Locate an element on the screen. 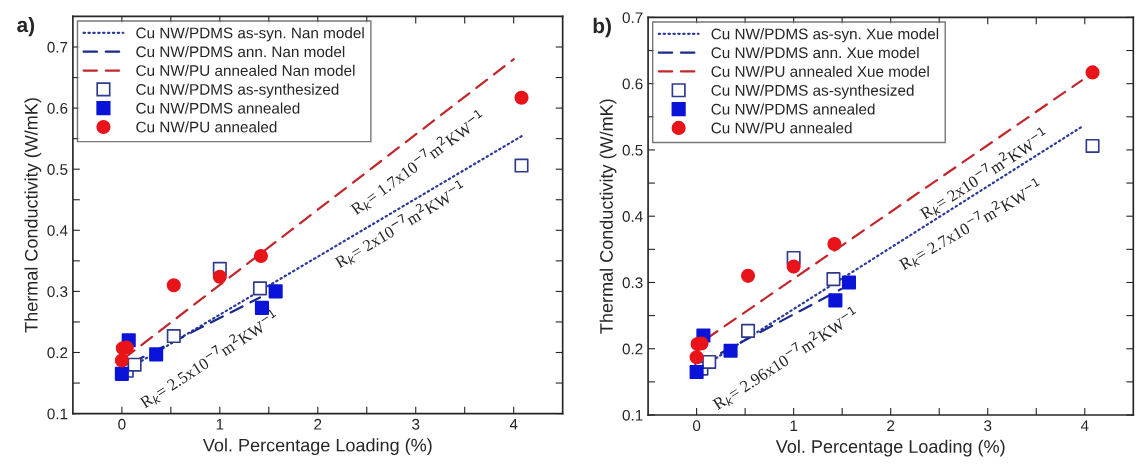 The height and width of the screenshot is (470, 1139). text: a) is located at coordinates (26, 26).